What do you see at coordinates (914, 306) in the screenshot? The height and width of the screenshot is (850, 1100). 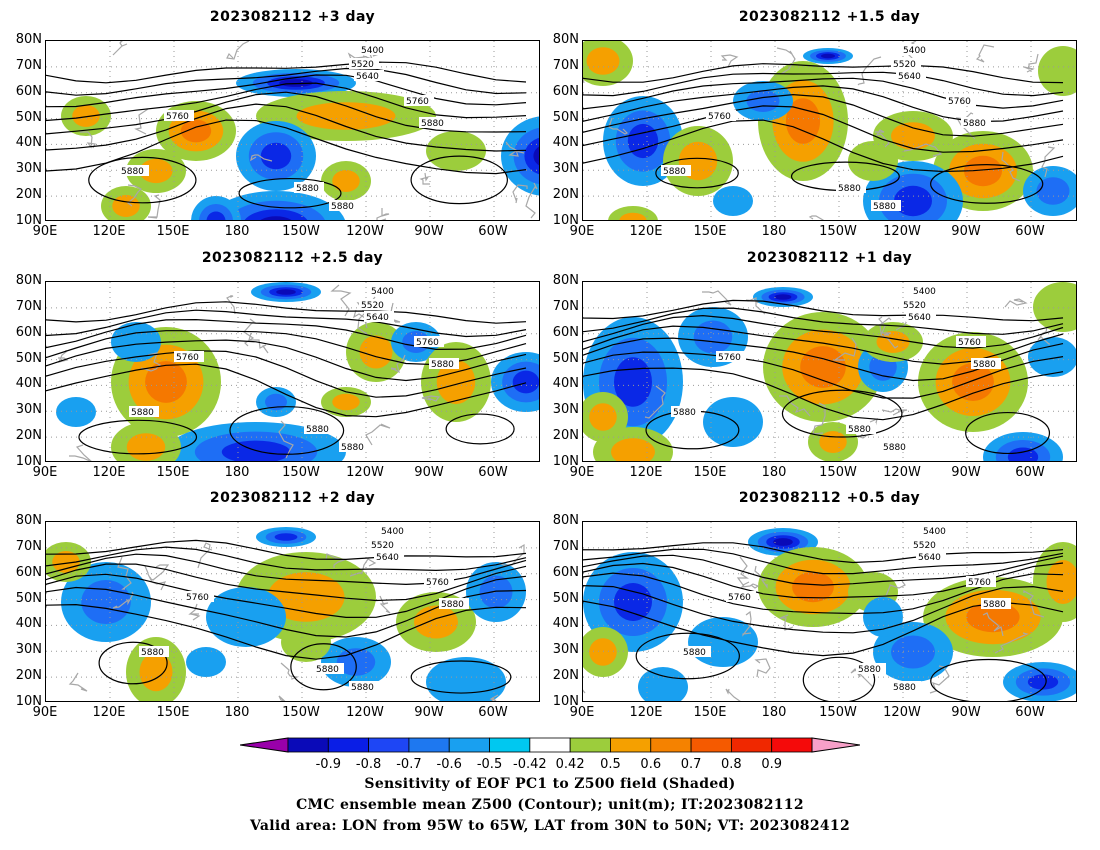 I see `contour-label: 5520` at bounding box center [914, 306].